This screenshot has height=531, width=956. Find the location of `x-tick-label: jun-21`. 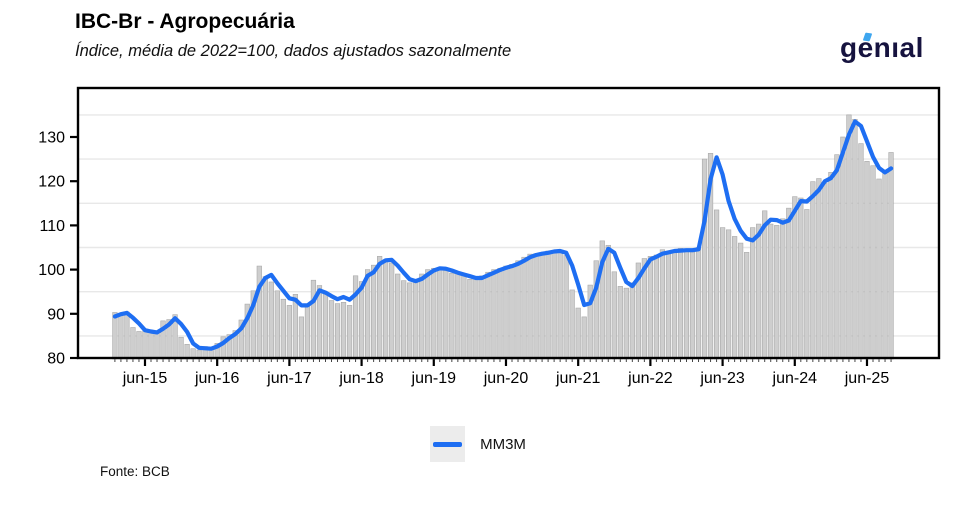

x-tick-label: jun-21 is located at coordinates (578, 378).